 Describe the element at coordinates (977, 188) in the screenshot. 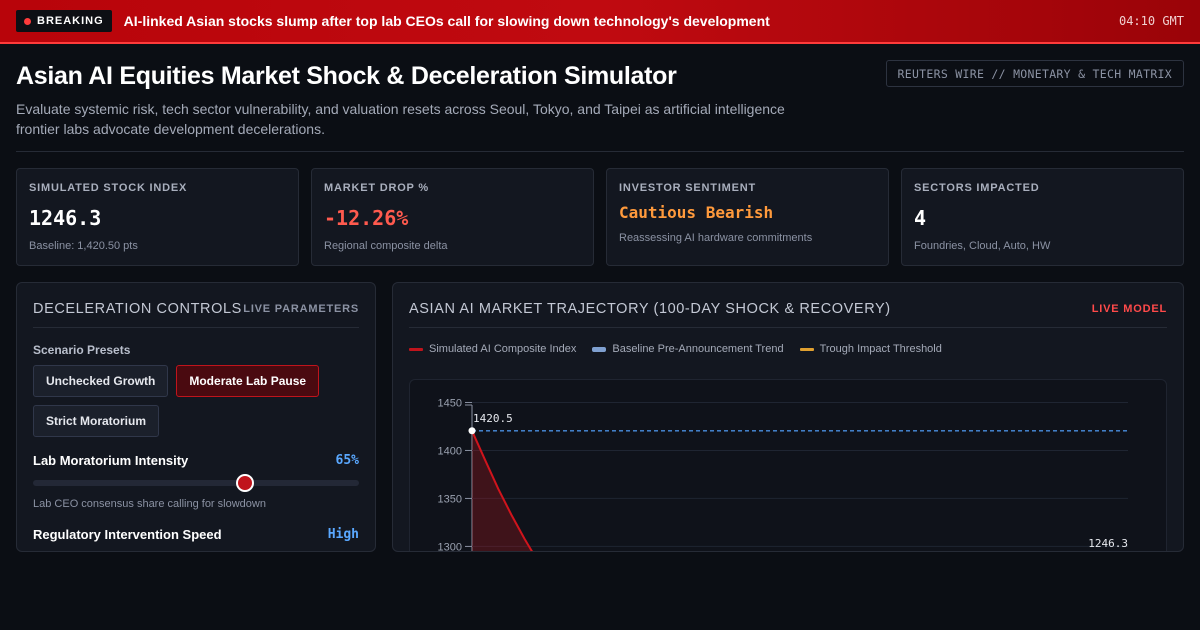

I see `metric-label: SECTORS IMPACTED` at that location.